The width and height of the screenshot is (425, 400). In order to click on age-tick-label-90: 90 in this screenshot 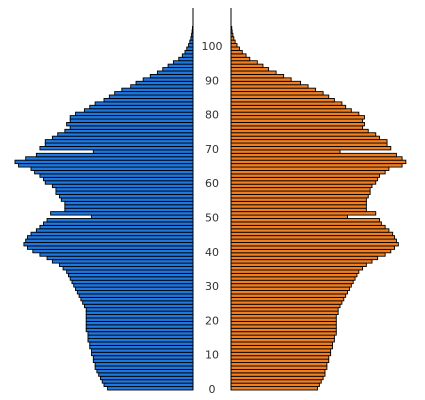, I will do `click(212, 80)`.